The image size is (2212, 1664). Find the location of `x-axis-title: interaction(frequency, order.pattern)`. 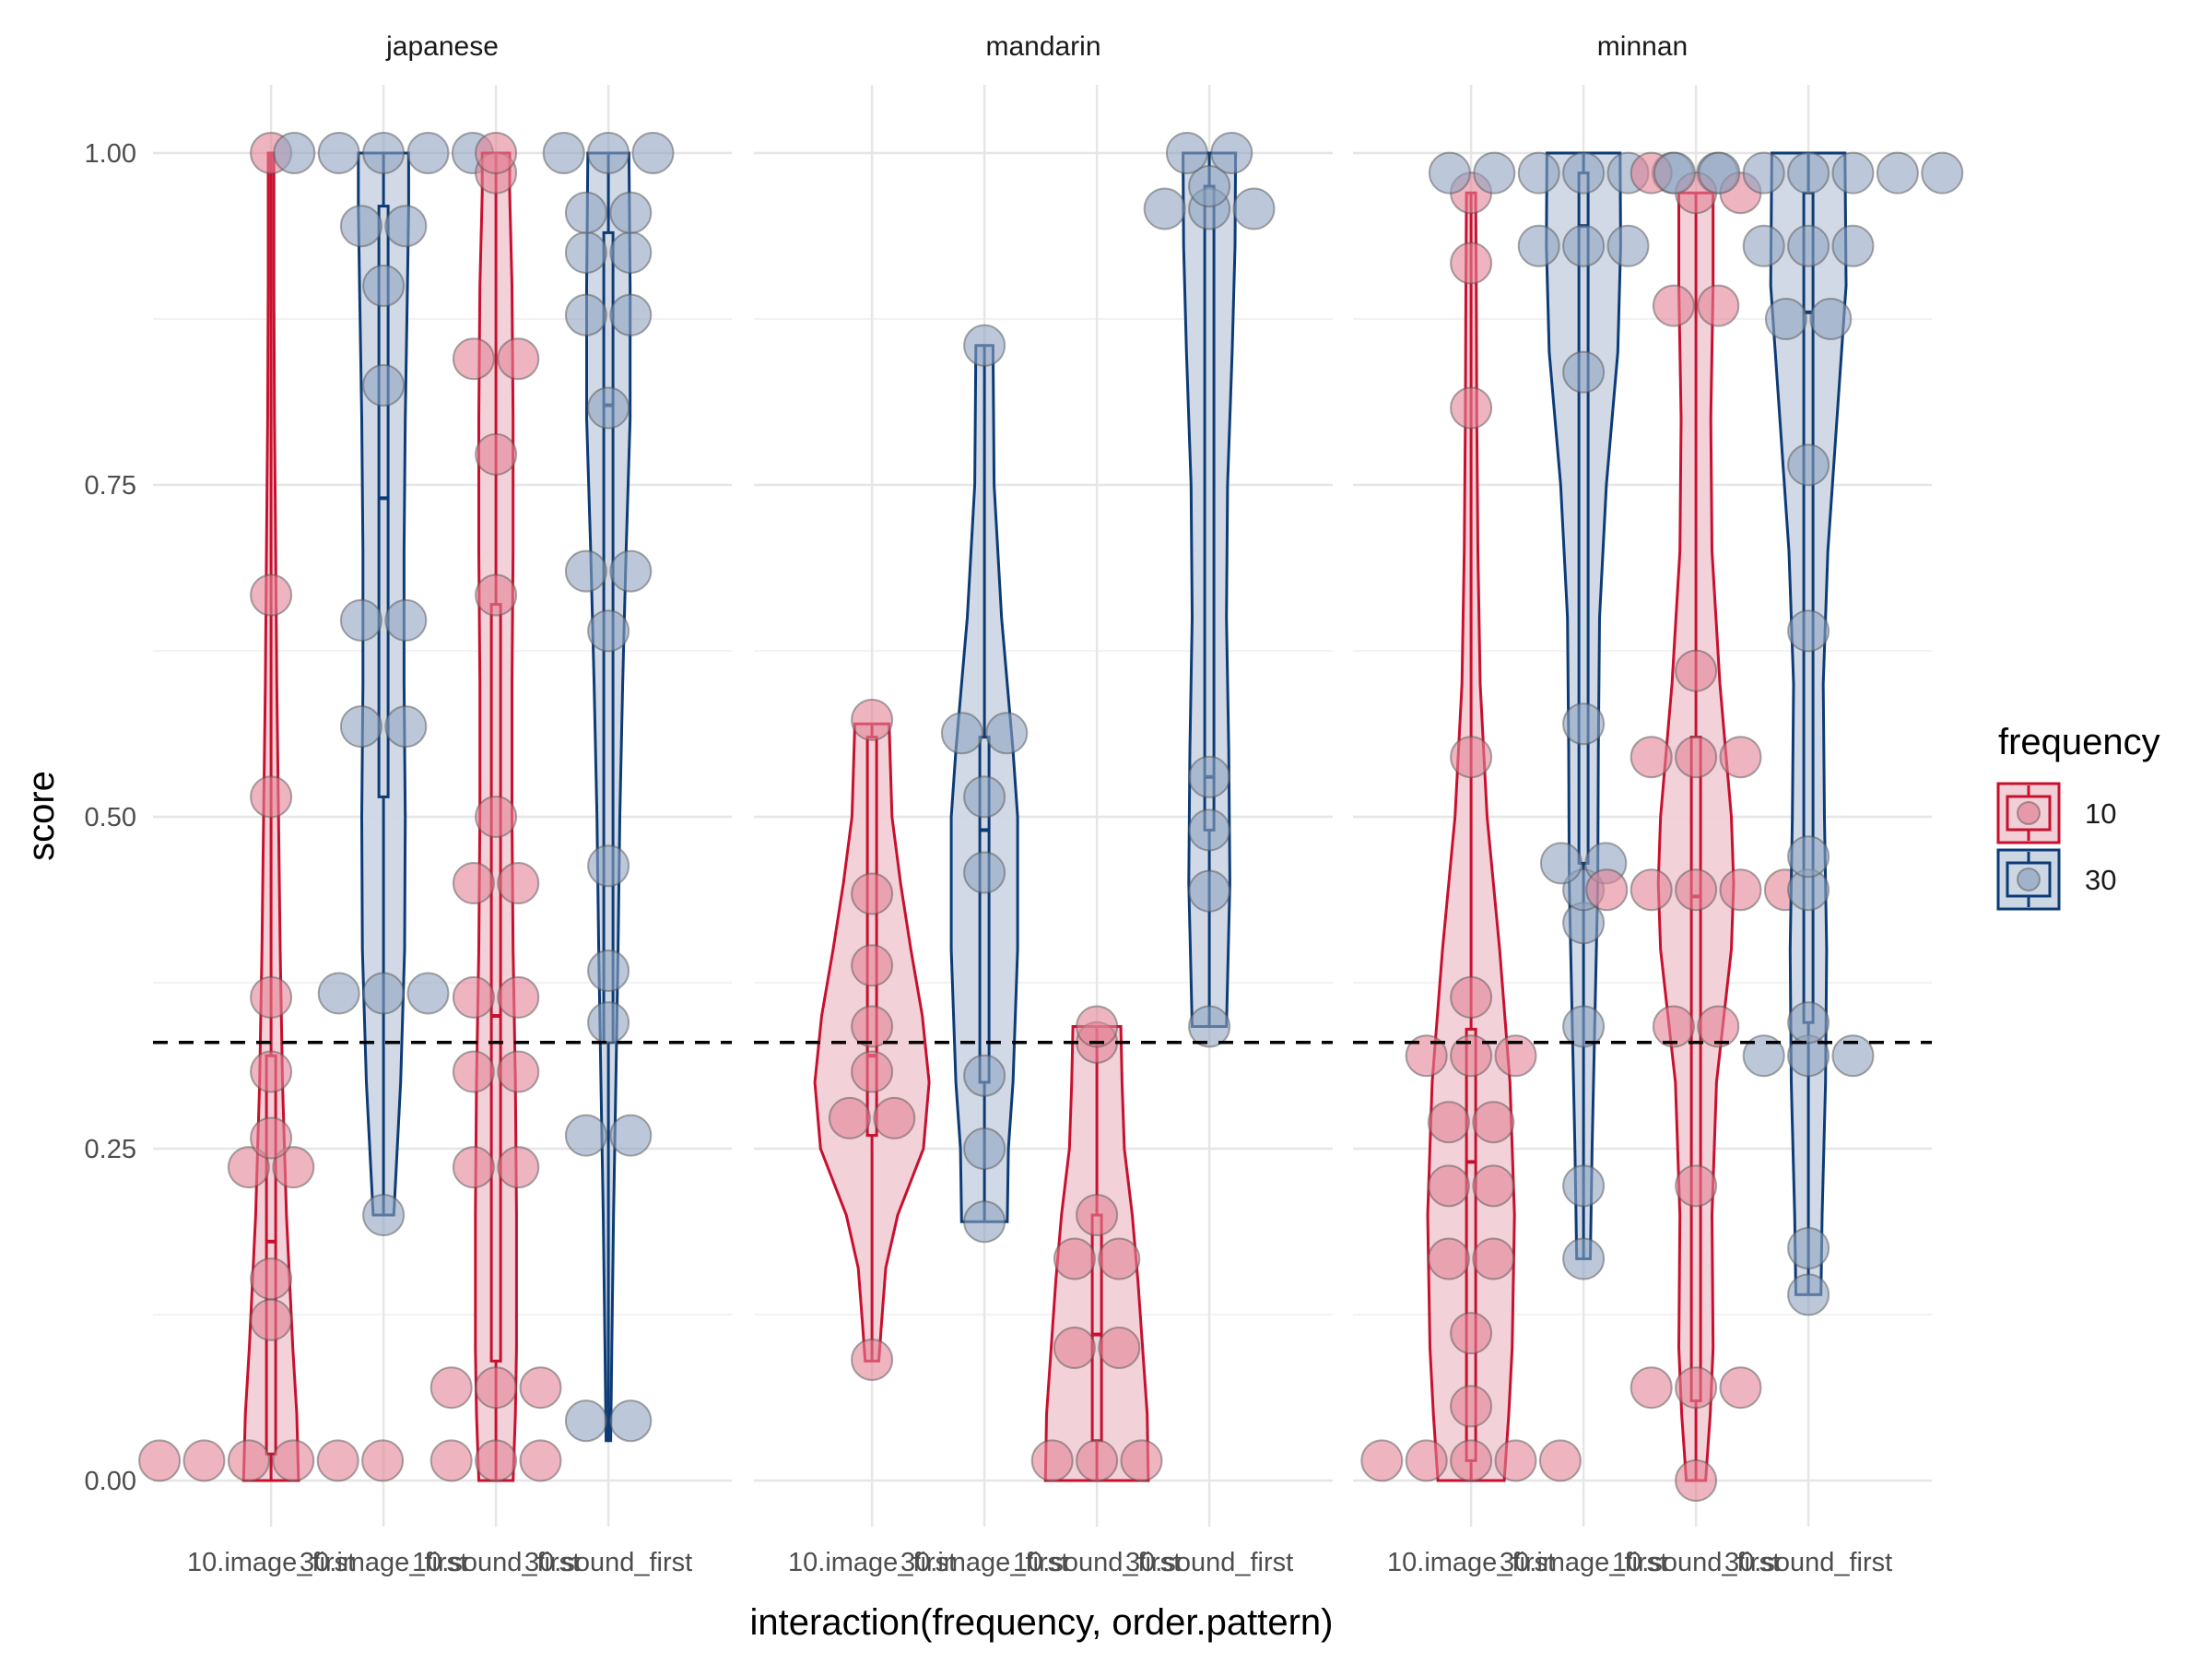

x-axis-title: interaction(frequency, order.pattern) is located at coordinates (1042, 1622).